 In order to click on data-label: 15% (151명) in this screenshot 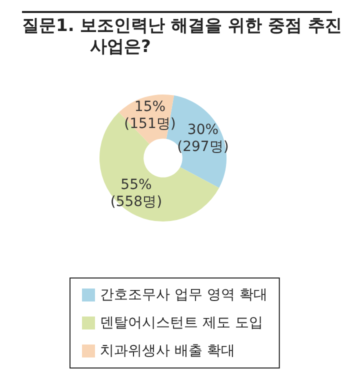, I will do `click(150, 115)`.